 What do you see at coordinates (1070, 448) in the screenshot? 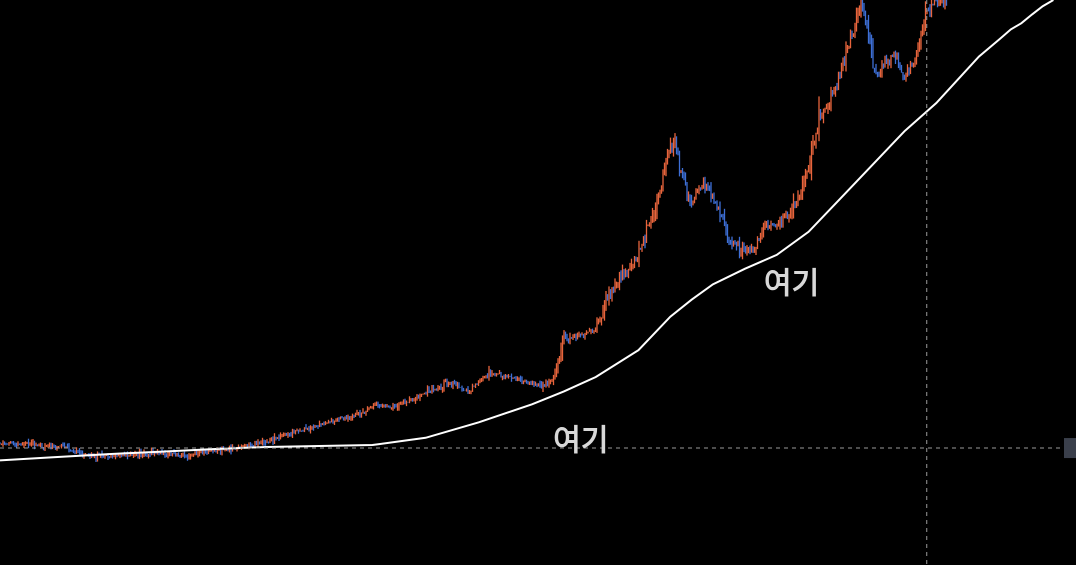
I see `price-axis-marker` at bounding box center [1070, 448].